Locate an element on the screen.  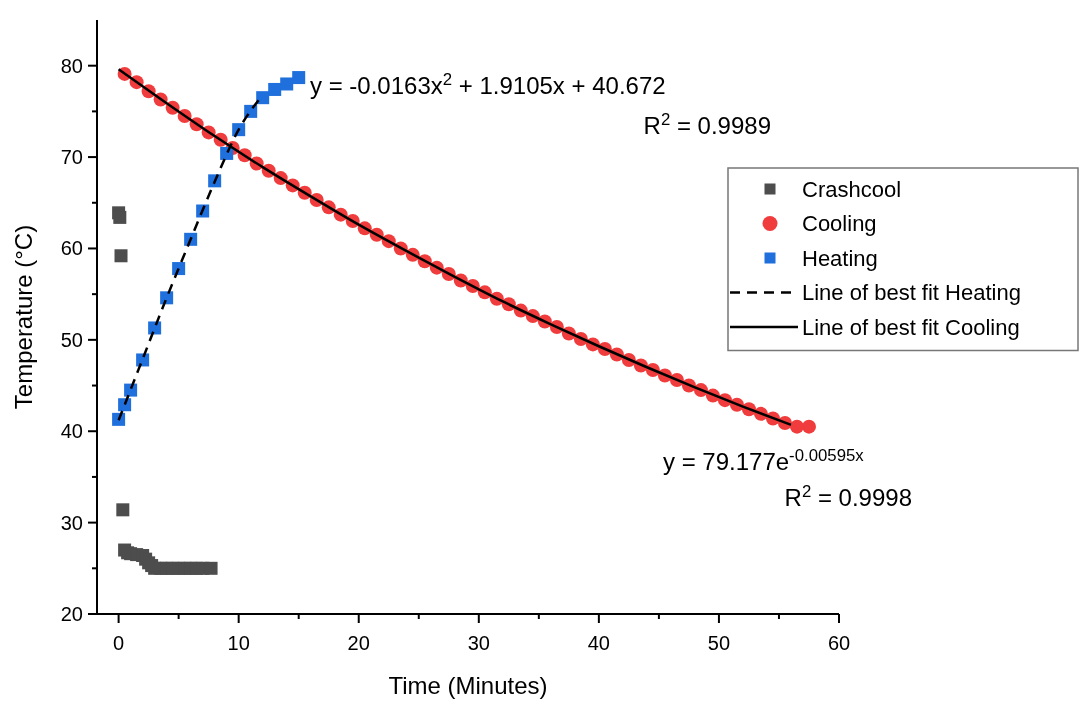
x-tick-label: 0 is located at coordinates (119, 643).